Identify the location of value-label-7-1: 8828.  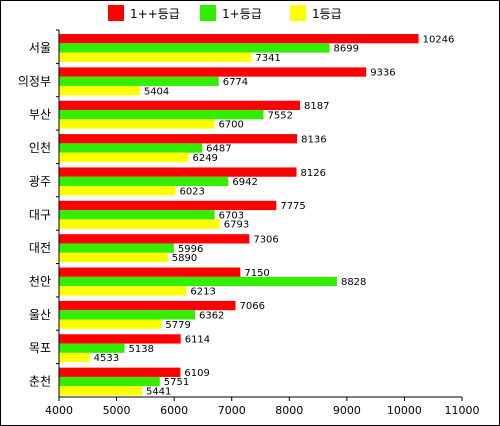
(353, 282).